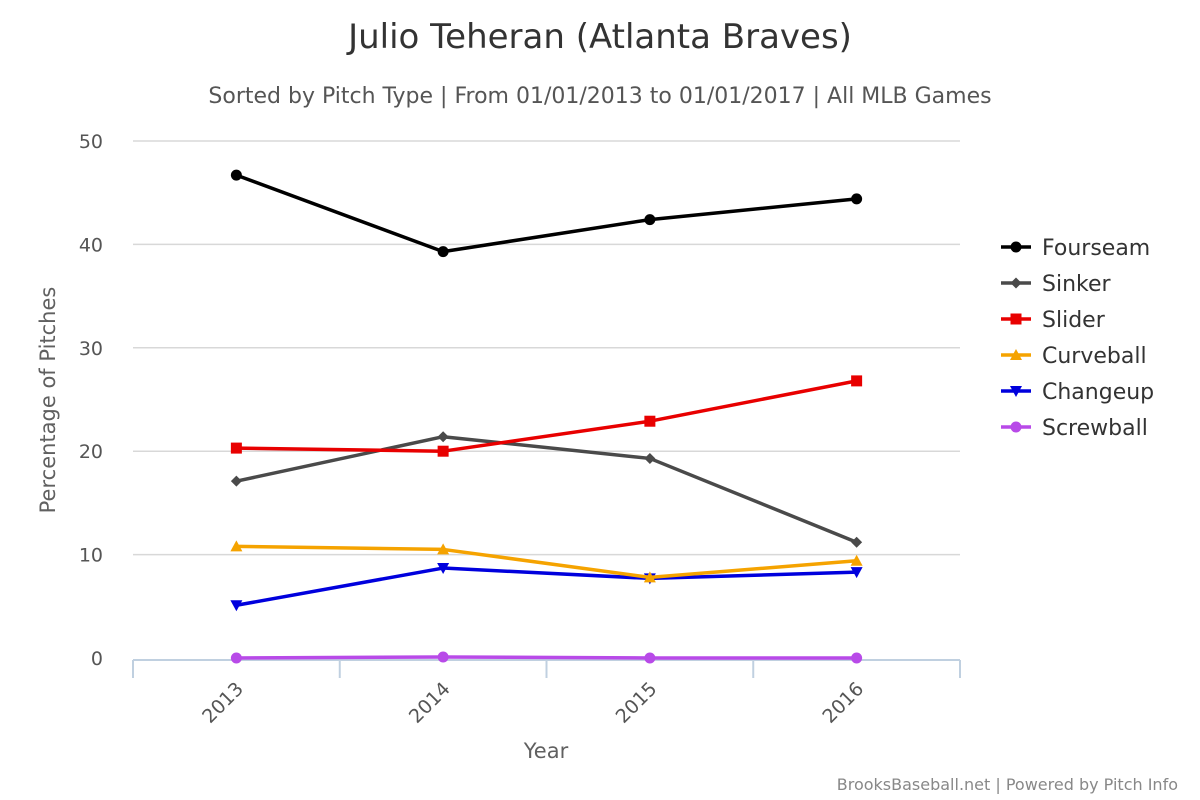 The height and width of the screenshot is (800, 1200). Describe the element at coordinates (1016, 354) in the screenshot. I see `legend-marker-curveball` at that location.